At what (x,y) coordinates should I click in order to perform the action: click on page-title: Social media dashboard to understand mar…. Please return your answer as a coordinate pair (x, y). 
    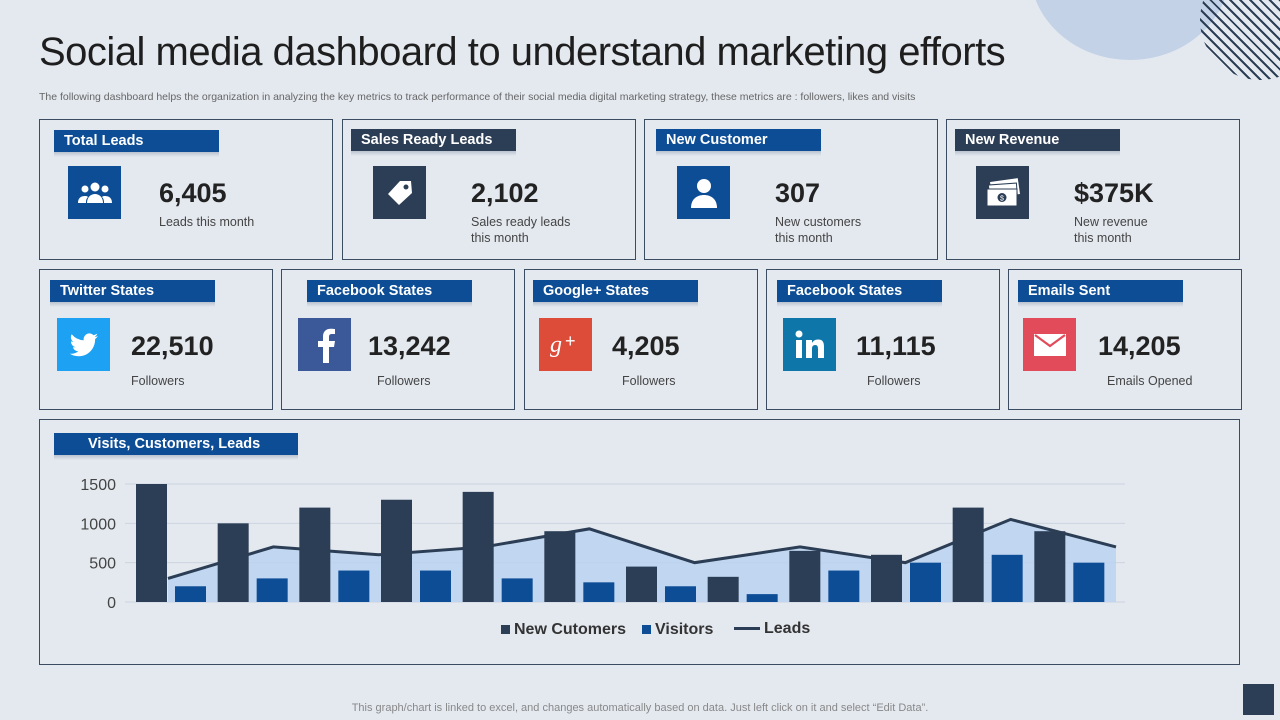
    Looking at the image, I should click on (522, 52).